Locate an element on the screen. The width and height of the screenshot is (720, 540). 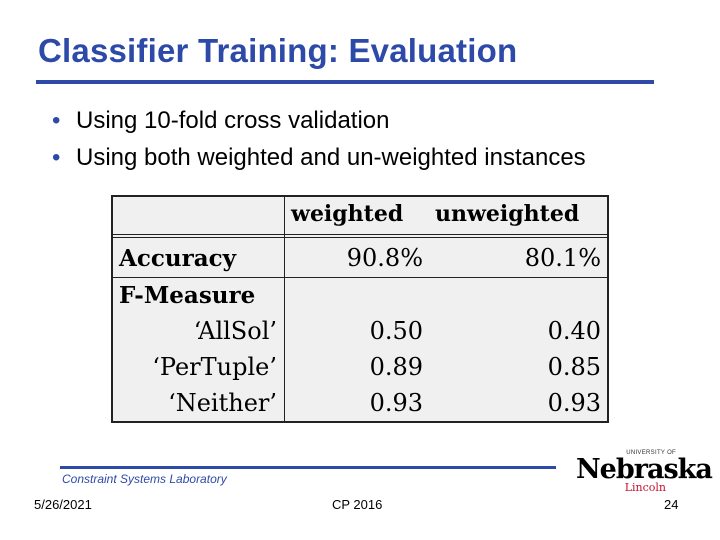
row-label-pertuple: ‘PerTuple’ is located at coordinates (214, 367).